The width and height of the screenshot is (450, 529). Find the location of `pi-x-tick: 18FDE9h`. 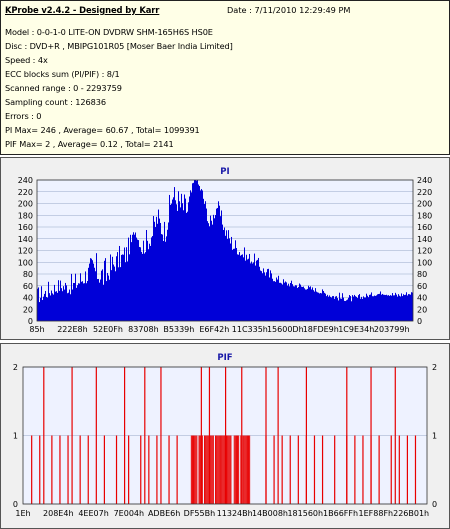

pi-x-tick: 18FDE9h is located at coordinates (321, 329).